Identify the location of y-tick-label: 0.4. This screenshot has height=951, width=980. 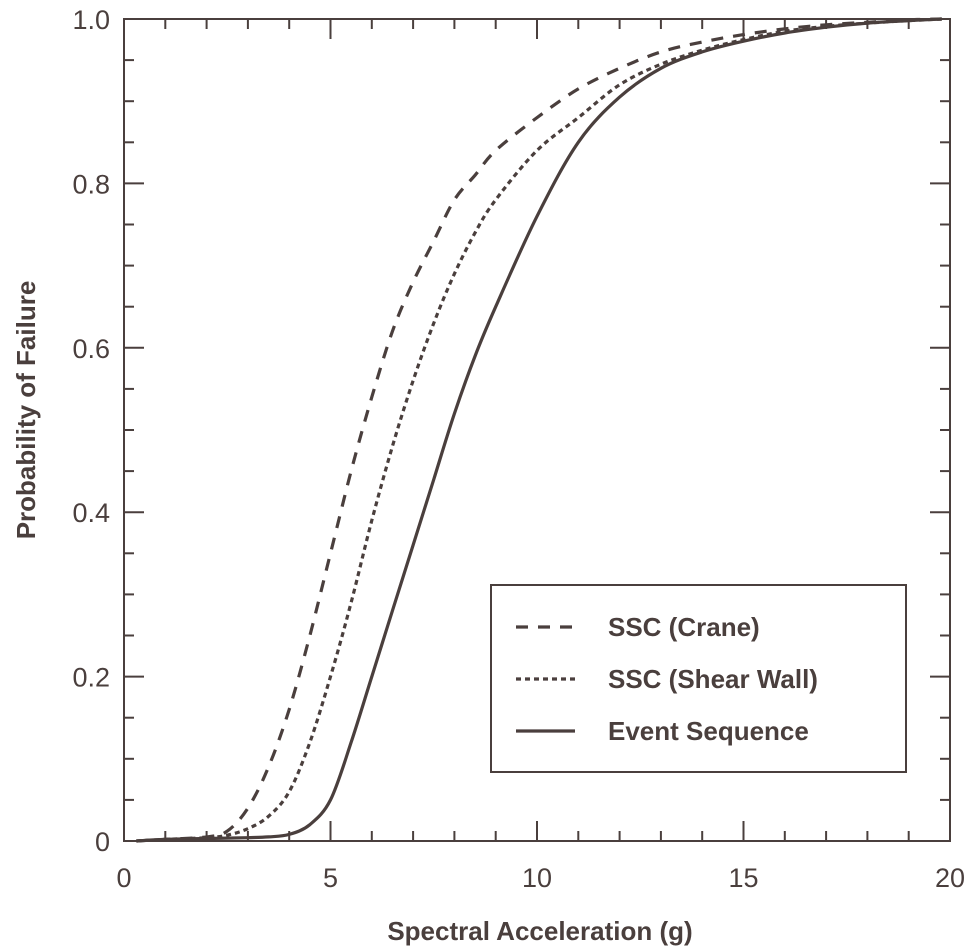
(91, 513).